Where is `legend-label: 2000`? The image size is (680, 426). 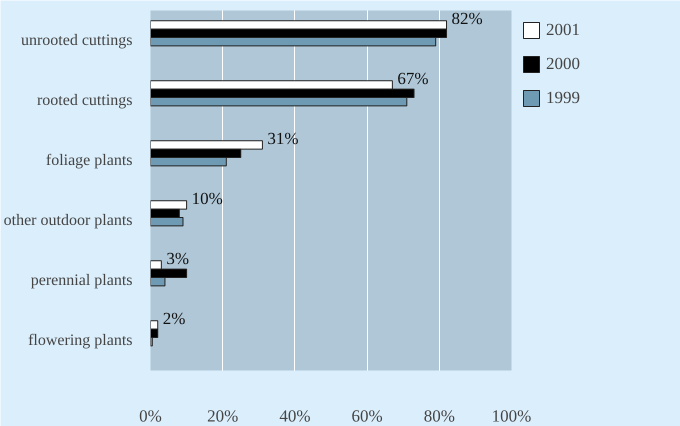
legend-label: 2000 is located at coordinates (563, 64).